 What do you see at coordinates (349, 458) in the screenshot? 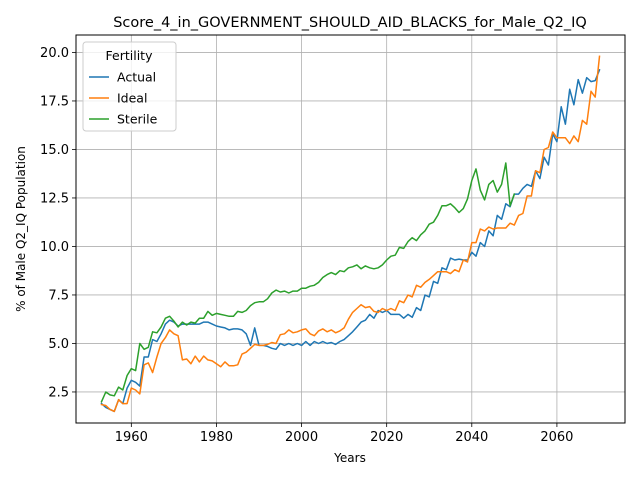
I see `x-axis-label: Years` at bounding box center [349, 458].